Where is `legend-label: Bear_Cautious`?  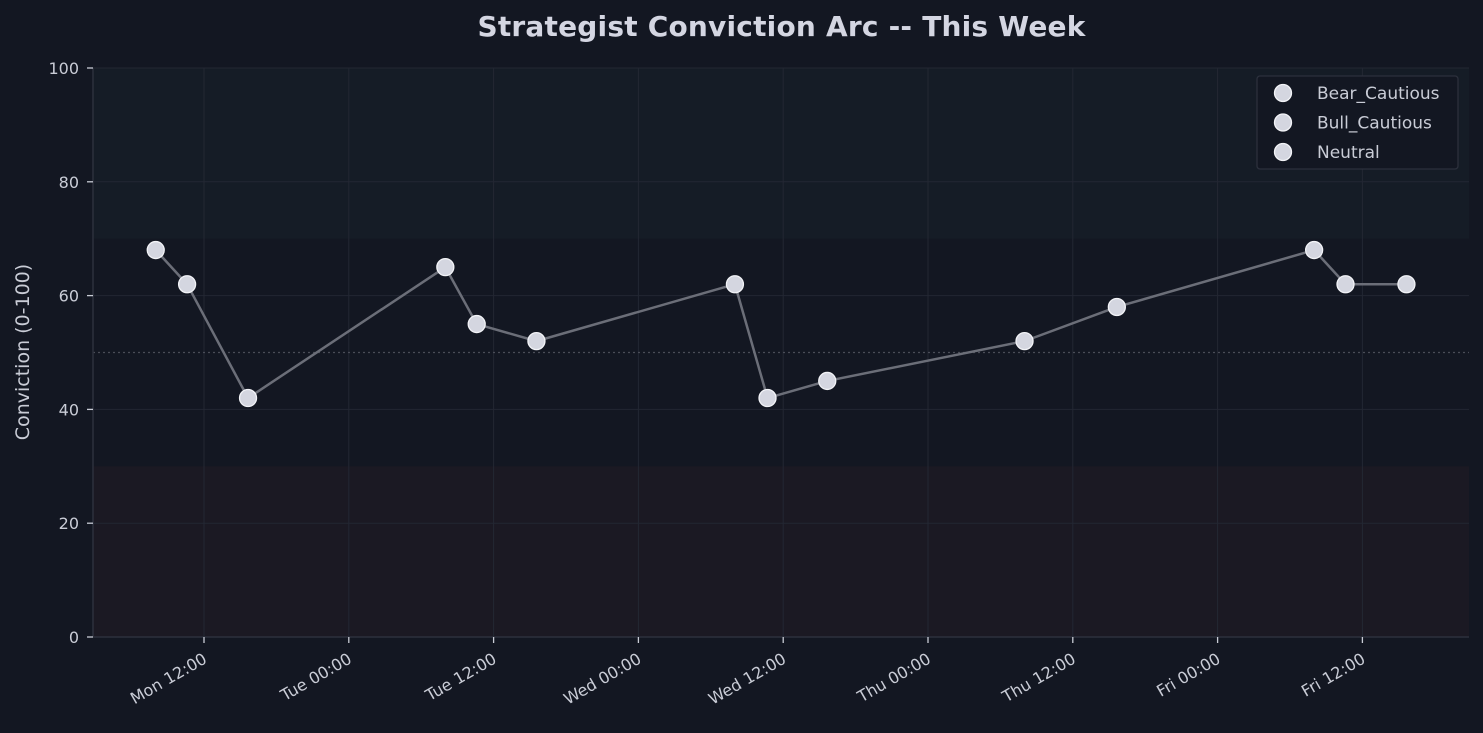
legend-label: Bear_Cautious is located at coordinates (1378, 94).